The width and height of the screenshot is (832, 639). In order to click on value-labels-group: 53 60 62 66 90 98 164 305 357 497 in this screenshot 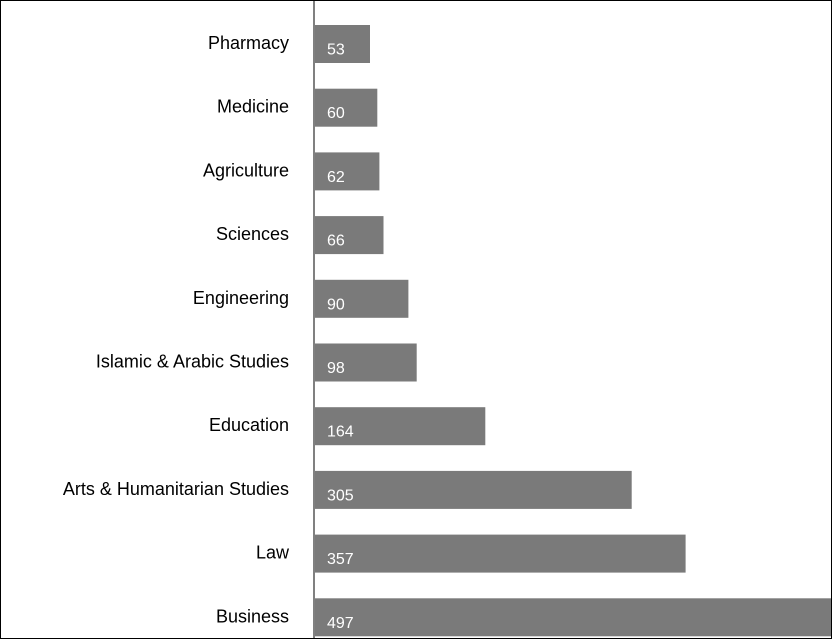, I will do `click(340, 337)`.